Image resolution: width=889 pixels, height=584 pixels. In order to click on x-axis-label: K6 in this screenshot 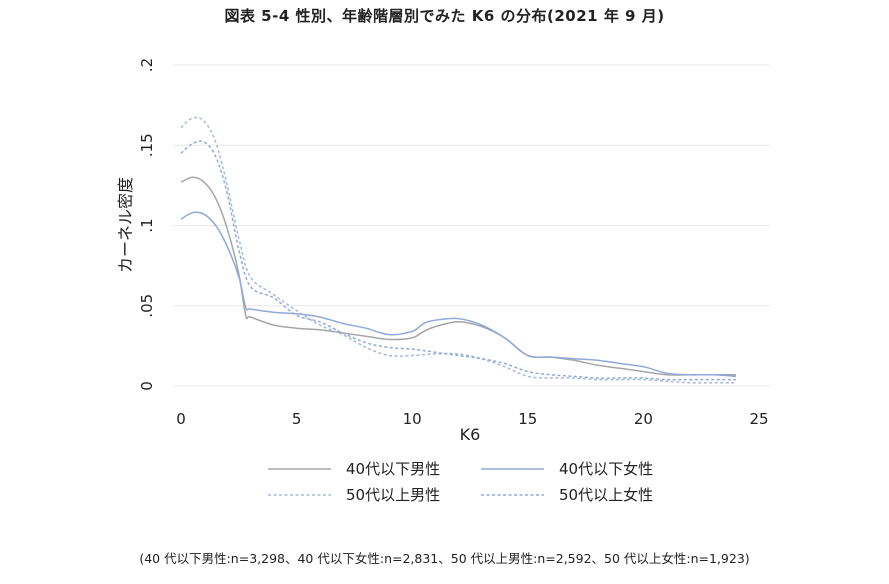, I will do `click(470, 434)`.